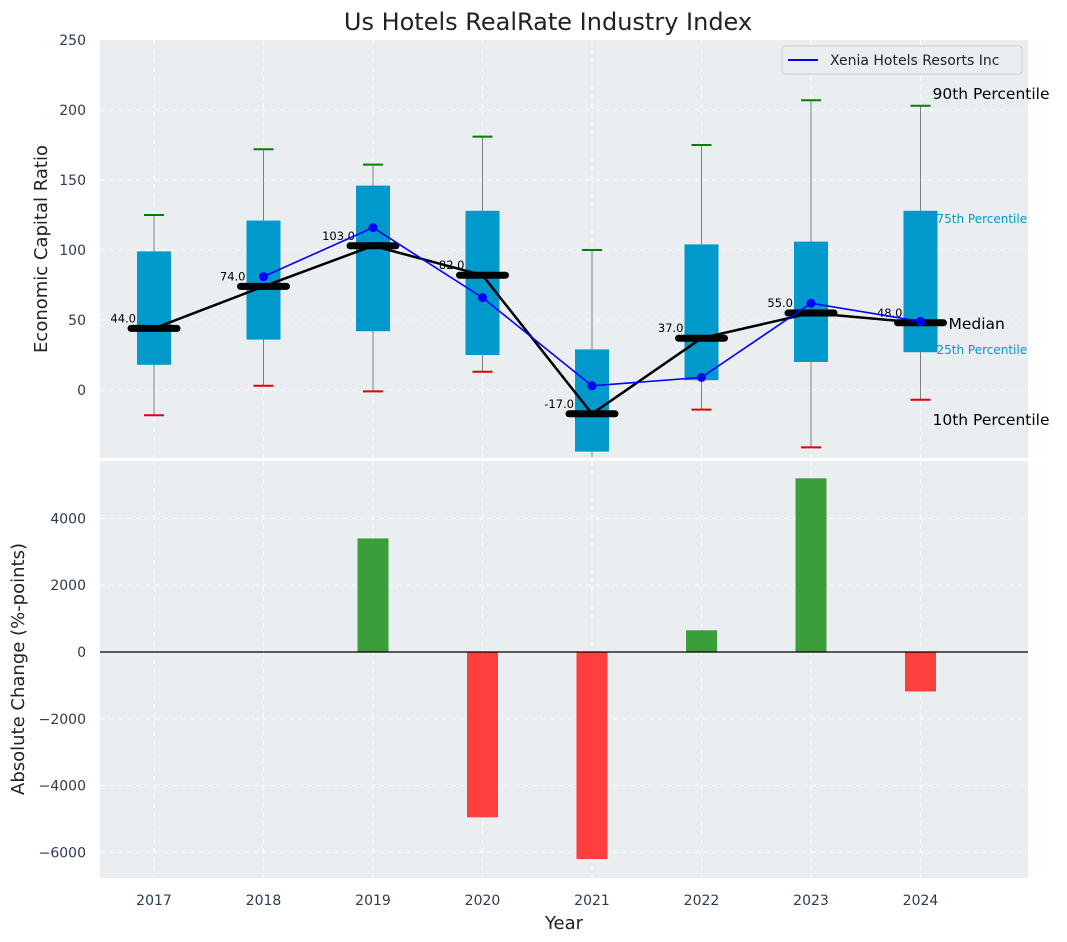 Image resolution: width=1067 pixels, height=942 pixels. What do you see at coordinates (62, 853) in the screenshot?
I see `bottom-y-tick-label: −6000` at bounding box center [62, 853].